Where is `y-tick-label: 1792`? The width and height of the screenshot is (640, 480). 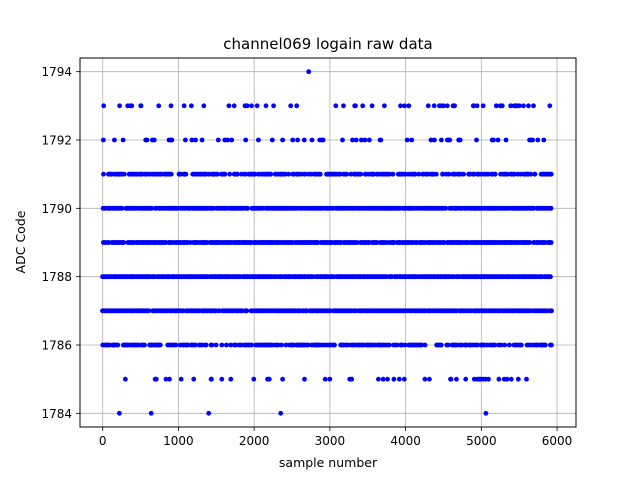
y-tick-label: 1792 is located at coordinates (56, 141).